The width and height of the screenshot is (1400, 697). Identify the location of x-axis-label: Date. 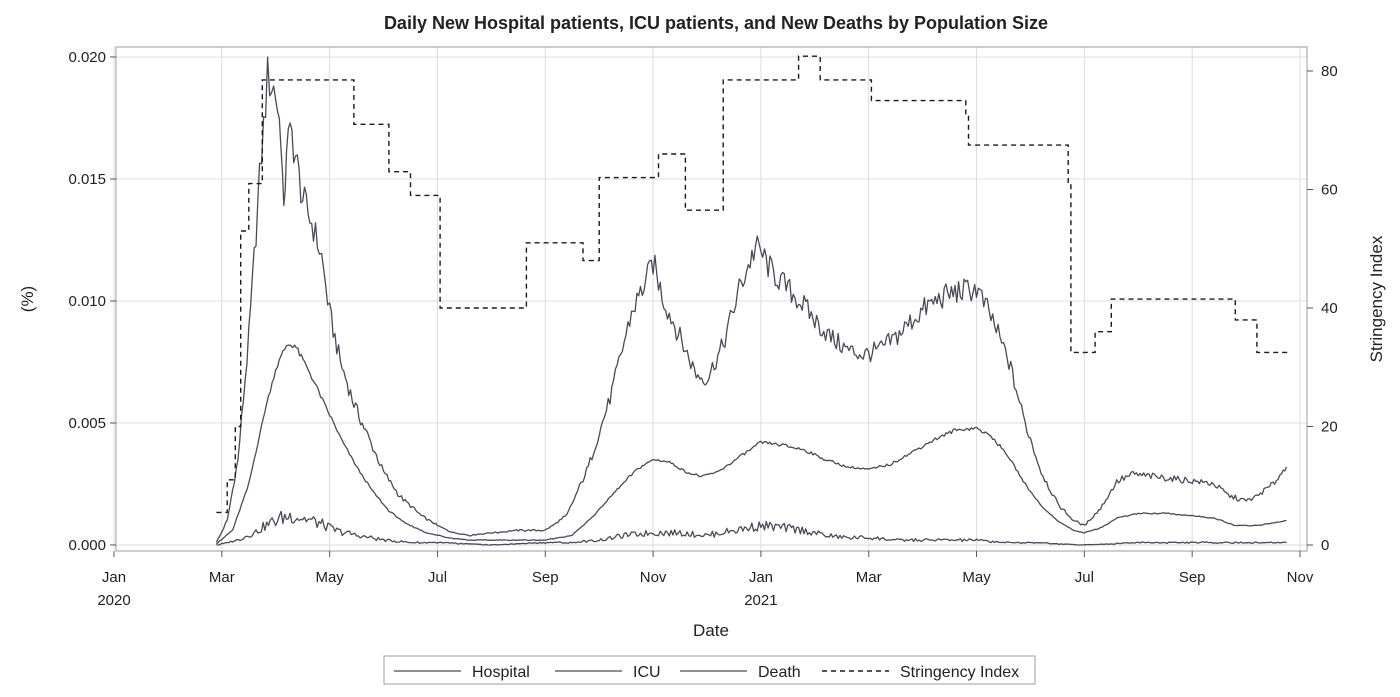
(711, 630).